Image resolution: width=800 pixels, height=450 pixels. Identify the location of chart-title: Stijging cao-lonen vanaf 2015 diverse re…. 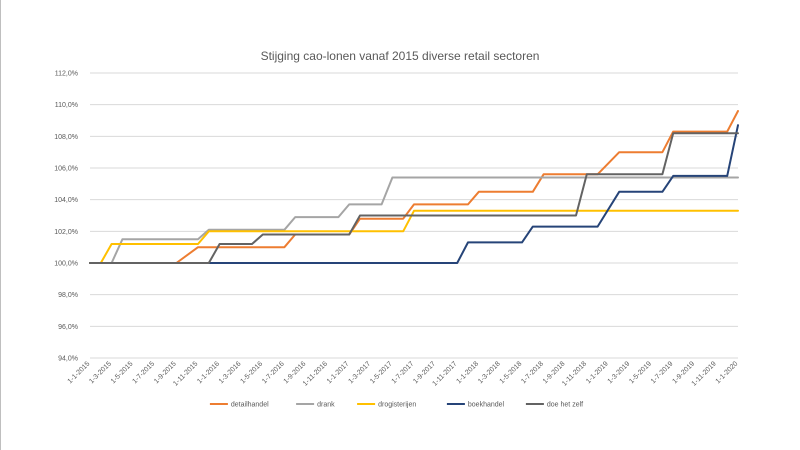
(400, 56).